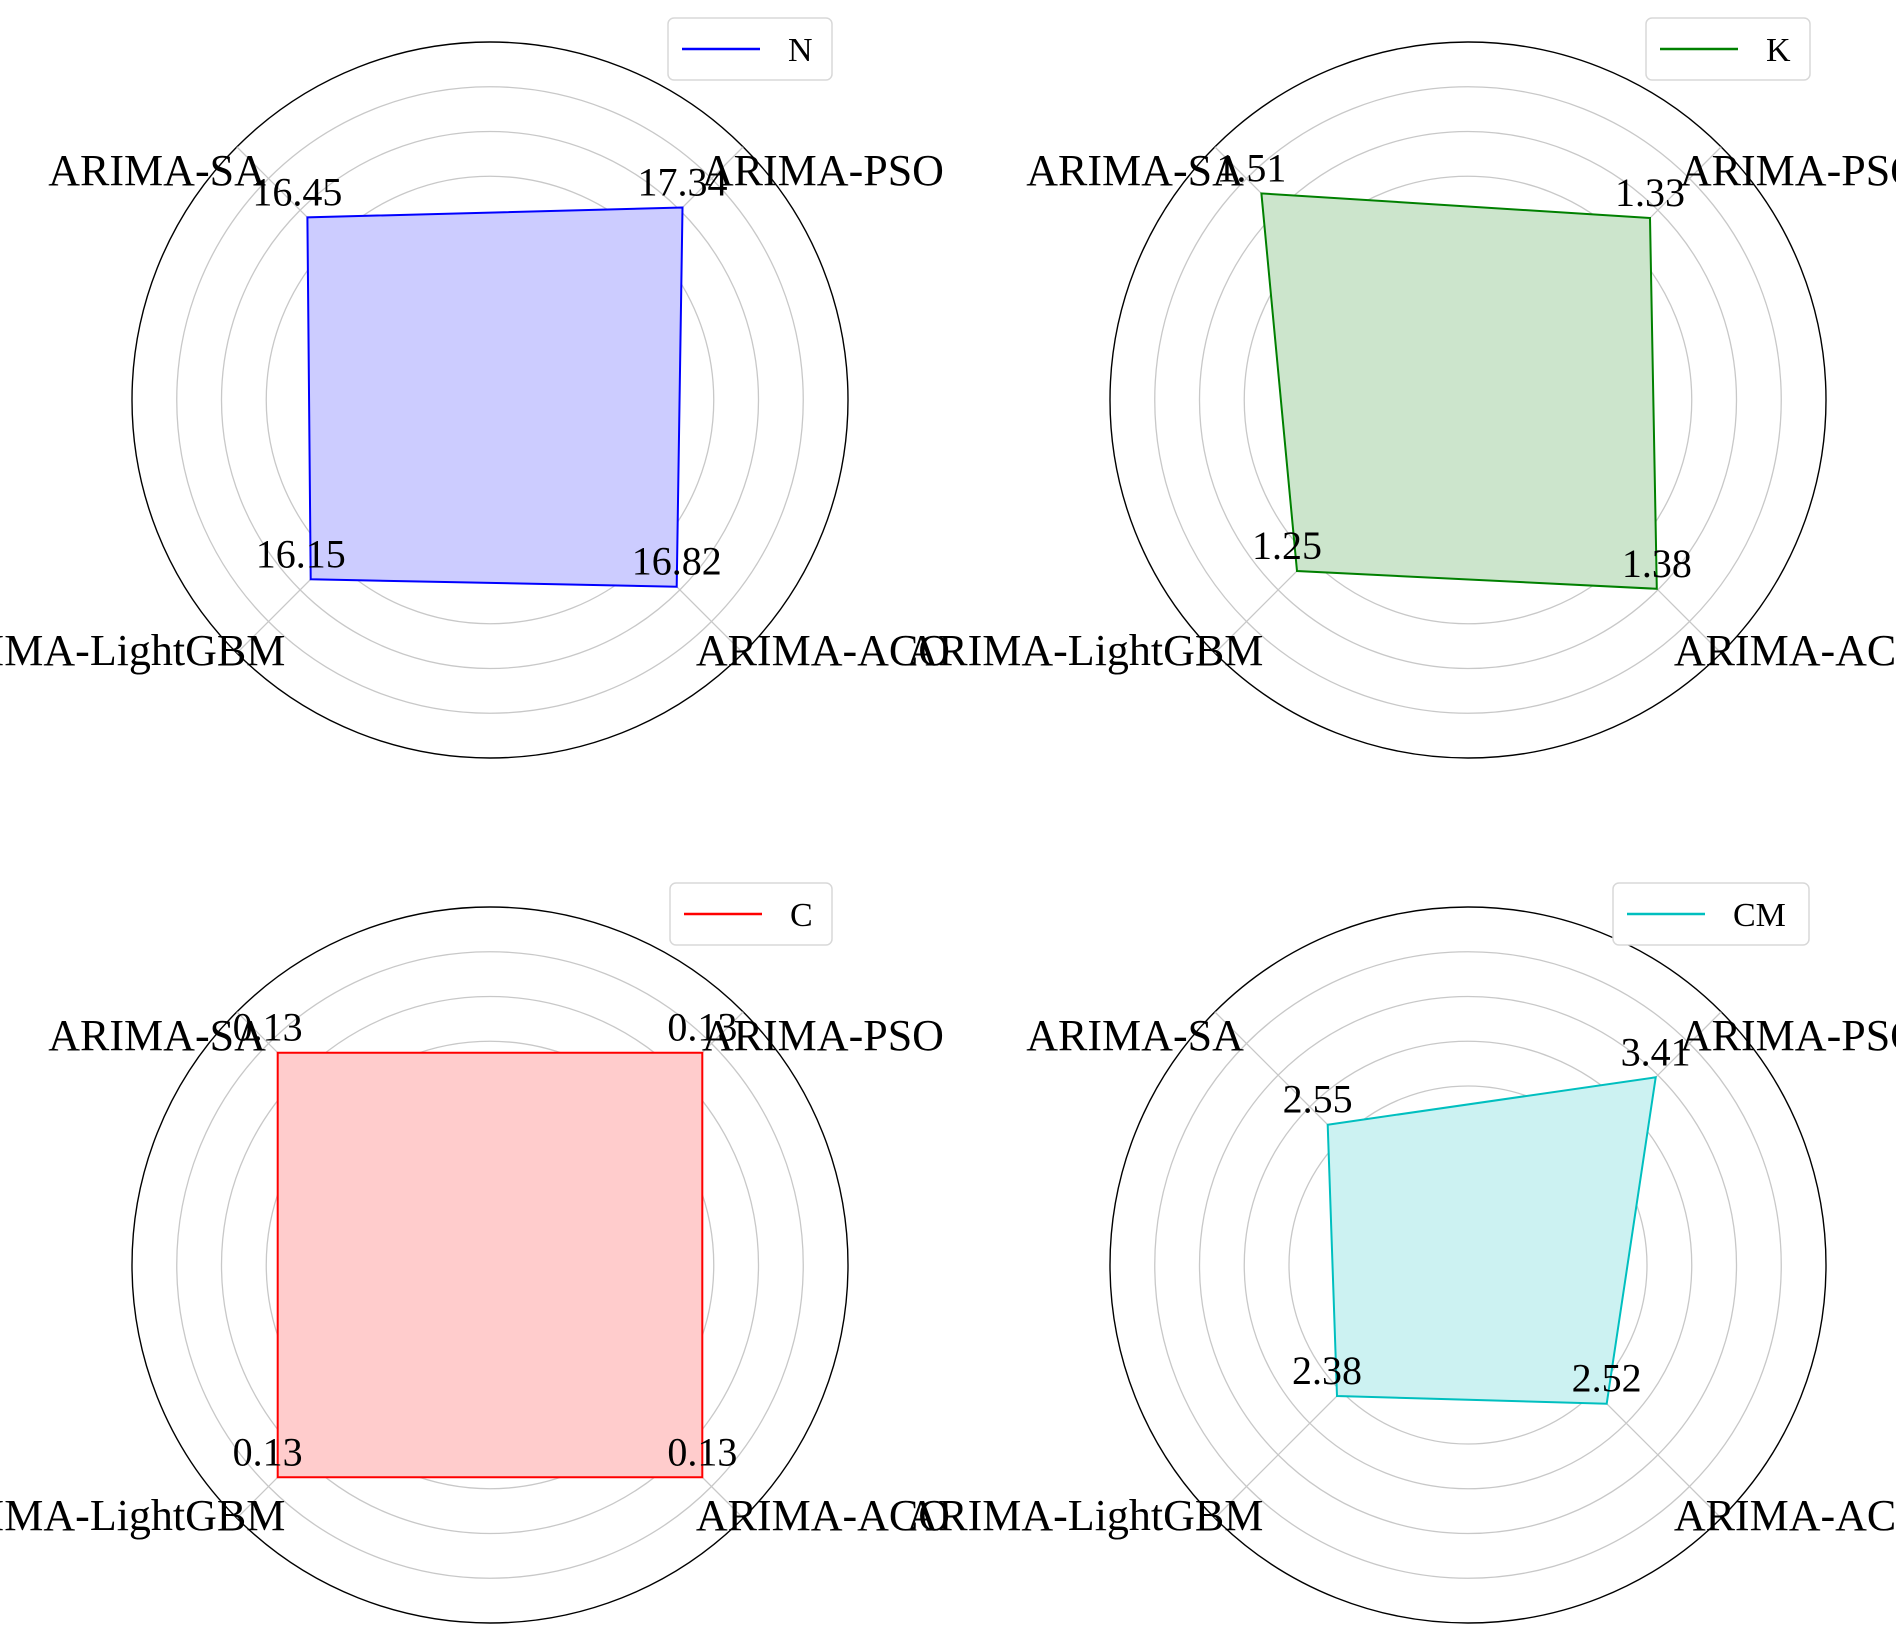  I want to click on series-area-k, so click(1459, 391).